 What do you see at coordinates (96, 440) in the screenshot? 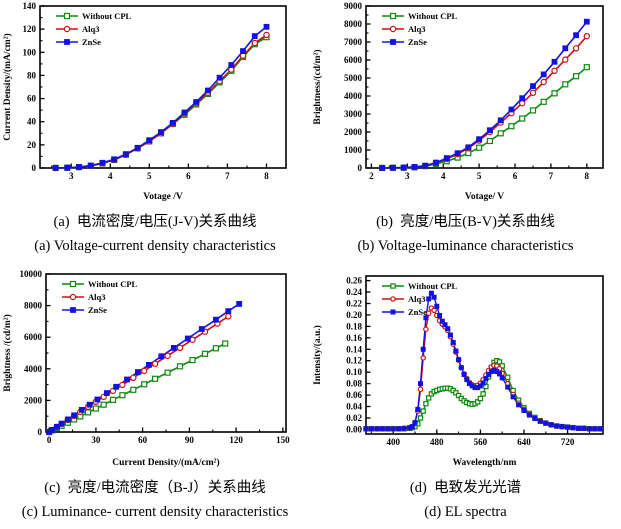
I see `svg-text: 30` at bounding box center [96, 440].